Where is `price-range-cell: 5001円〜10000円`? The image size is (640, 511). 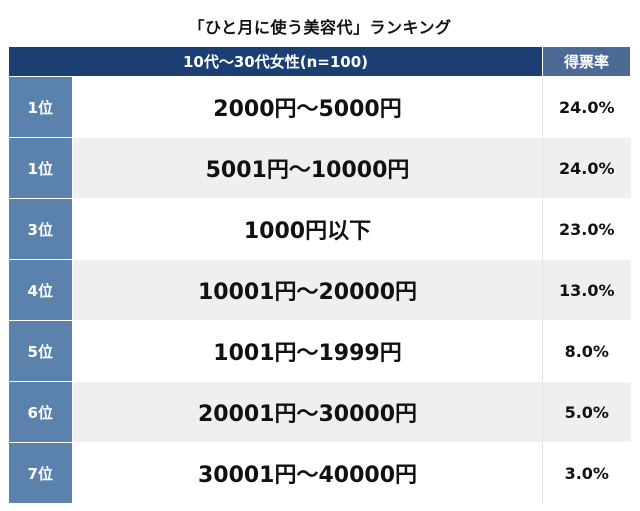 price-range-cell: 5001円〜10000円 is located at coordinates (307, 168).